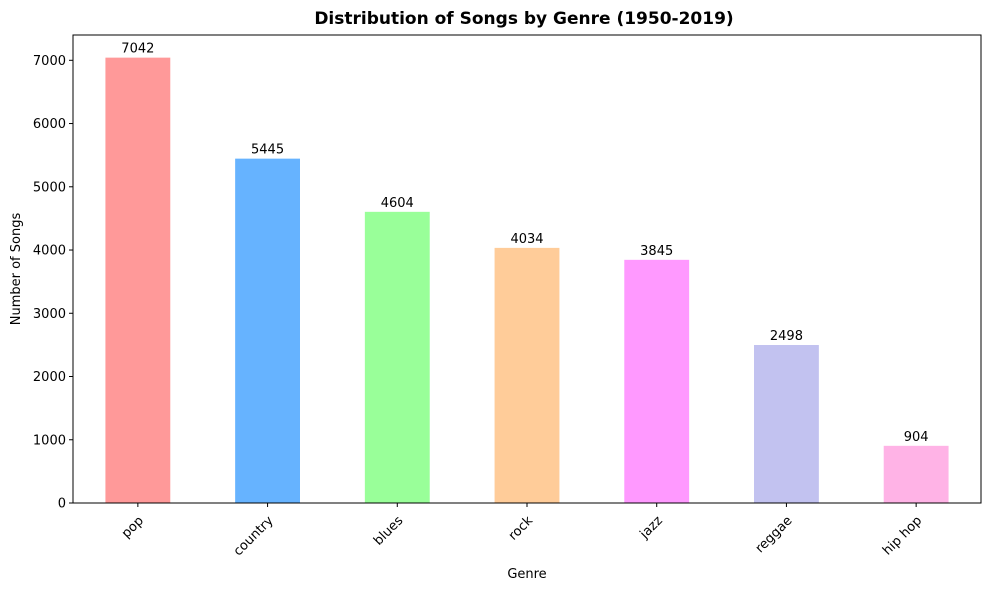  What do you see at coordinates (62, 504) in the screenshot?
I see `y-tick-label: 0` at bounding box center [62, 504].